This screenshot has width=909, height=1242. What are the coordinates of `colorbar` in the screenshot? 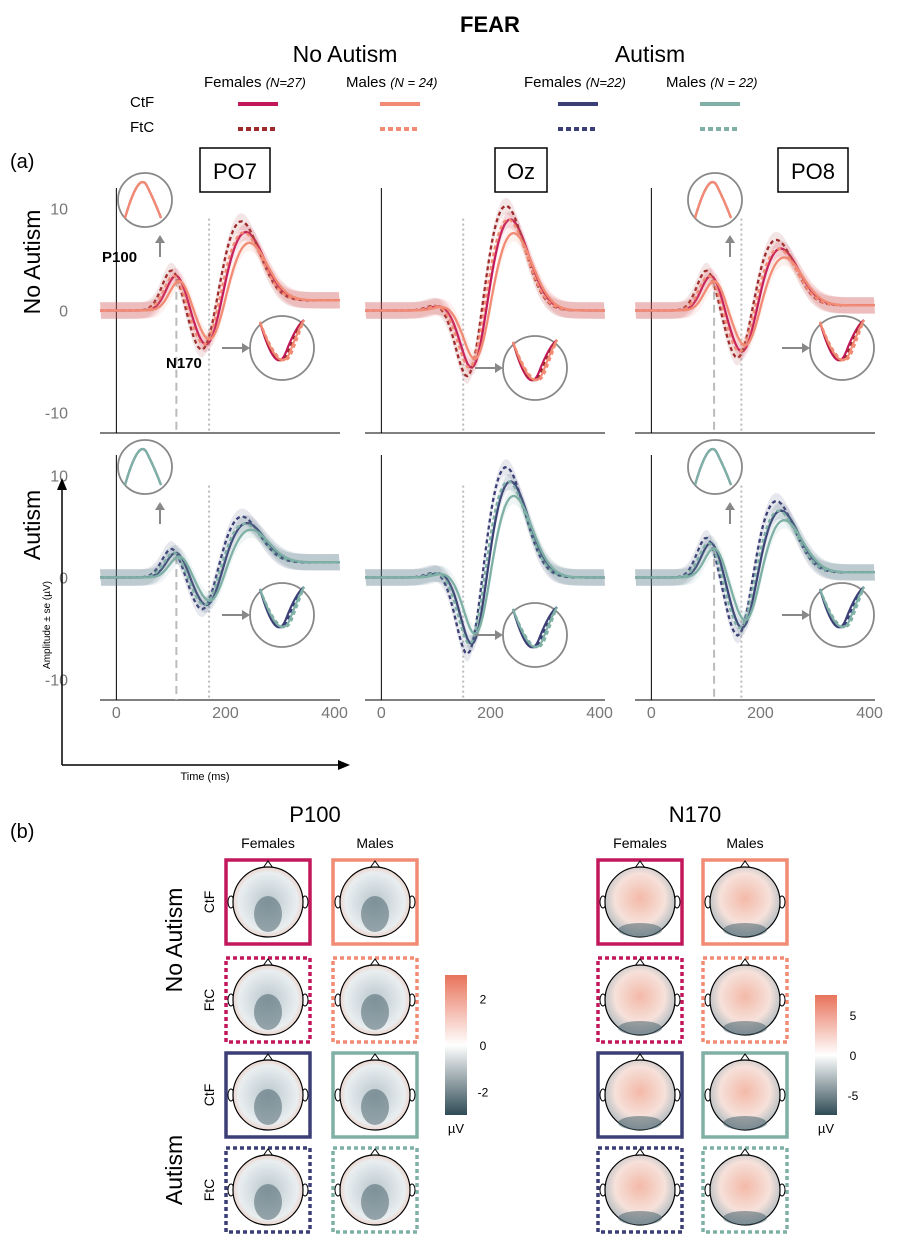 It's located at (826, 1055).